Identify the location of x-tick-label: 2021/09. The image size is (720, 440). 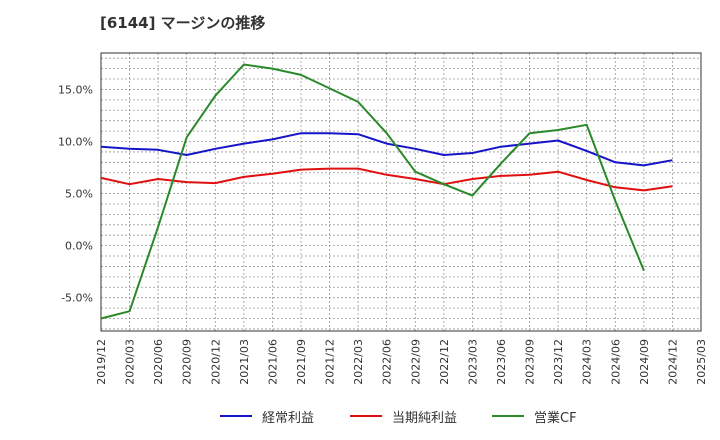
(301, 362).